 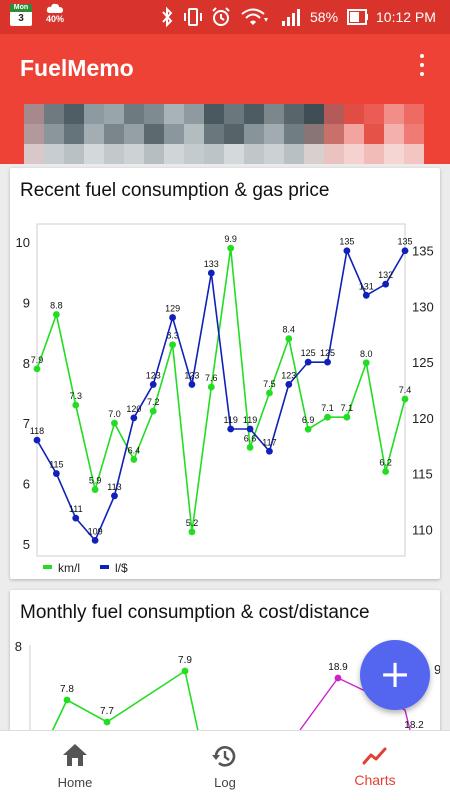 I want to click on recent-chart-title: Recent fuel consumption & gas price, so click(x=175, y=190).